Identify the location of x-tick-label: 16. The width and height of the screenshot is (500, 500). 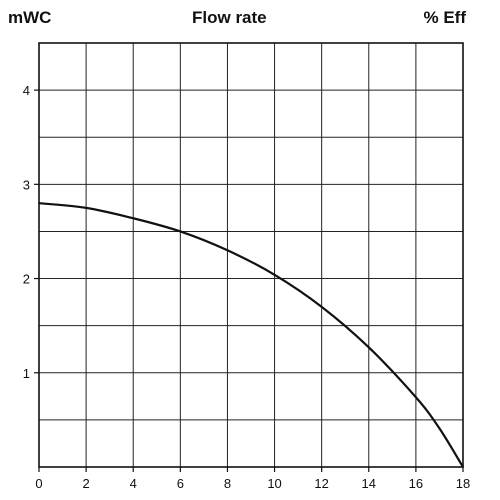
(416, 483).